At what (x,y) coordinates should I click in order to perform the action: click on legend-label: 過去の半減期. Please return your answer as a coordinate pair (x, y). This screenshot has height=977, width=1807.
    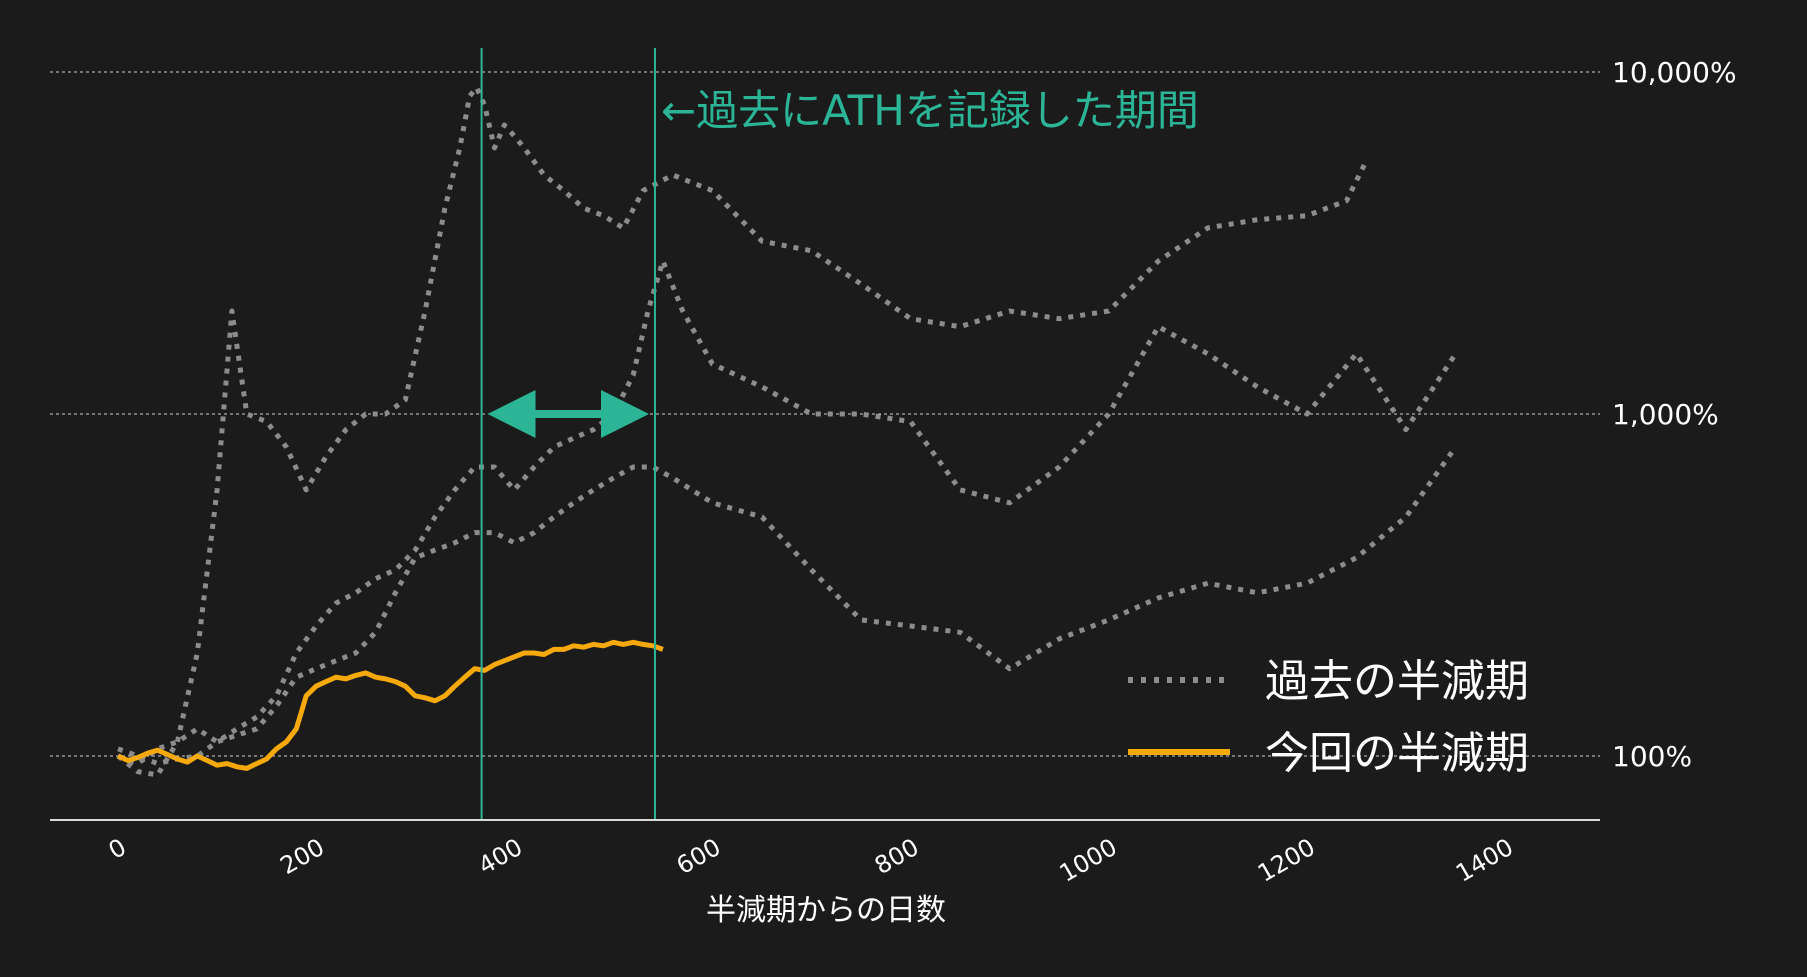
    Looking at the image, I should click on (1397, 681).